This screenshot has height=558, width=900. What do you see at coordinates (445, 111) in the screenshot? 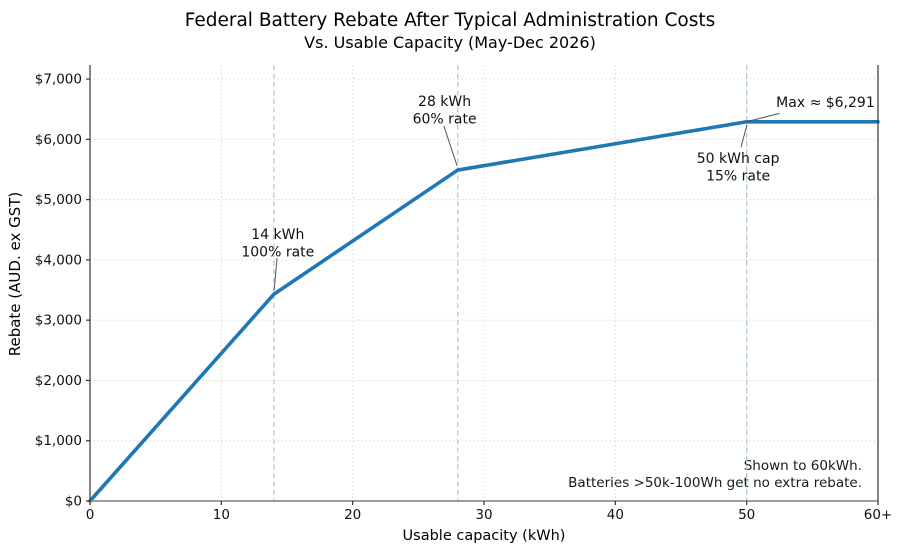
I see `annotation-28kwh: 28 kWh 60% rate` at bounding box center [445, 111].